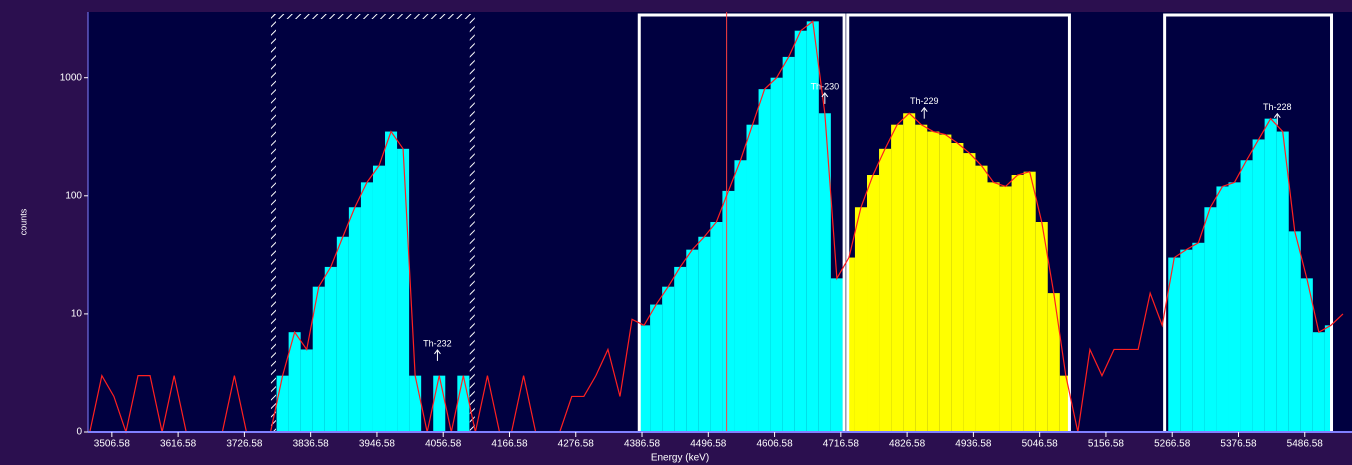  I want to click on x-tick-label: 4276.58, so click(576, 444).